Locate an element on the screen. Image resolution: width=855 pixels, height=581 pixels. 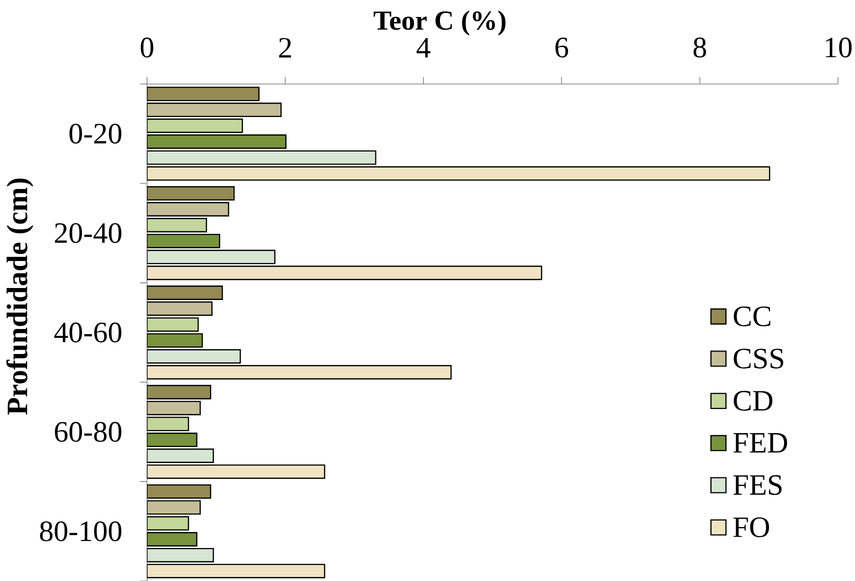
x-tick-label: 6 is located at coordinates (561, 48).